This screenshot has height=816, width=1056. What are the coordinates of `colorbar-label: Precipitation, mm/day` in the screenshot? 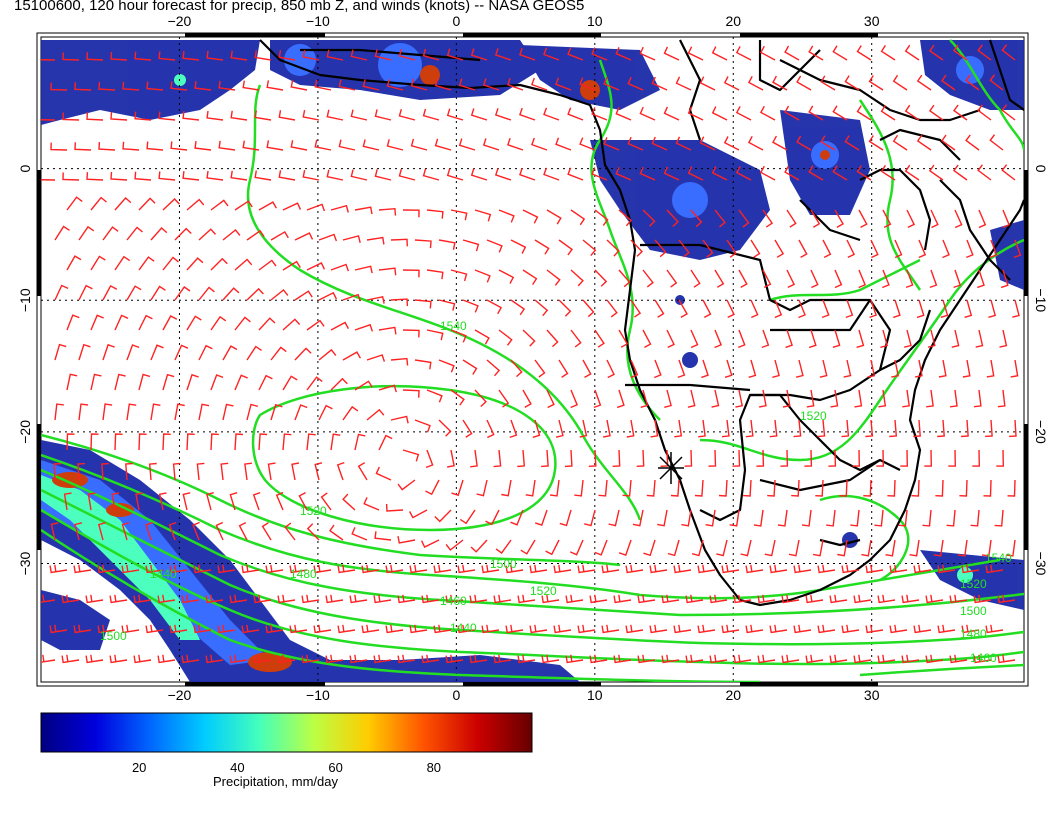 It's located at (275, 781).